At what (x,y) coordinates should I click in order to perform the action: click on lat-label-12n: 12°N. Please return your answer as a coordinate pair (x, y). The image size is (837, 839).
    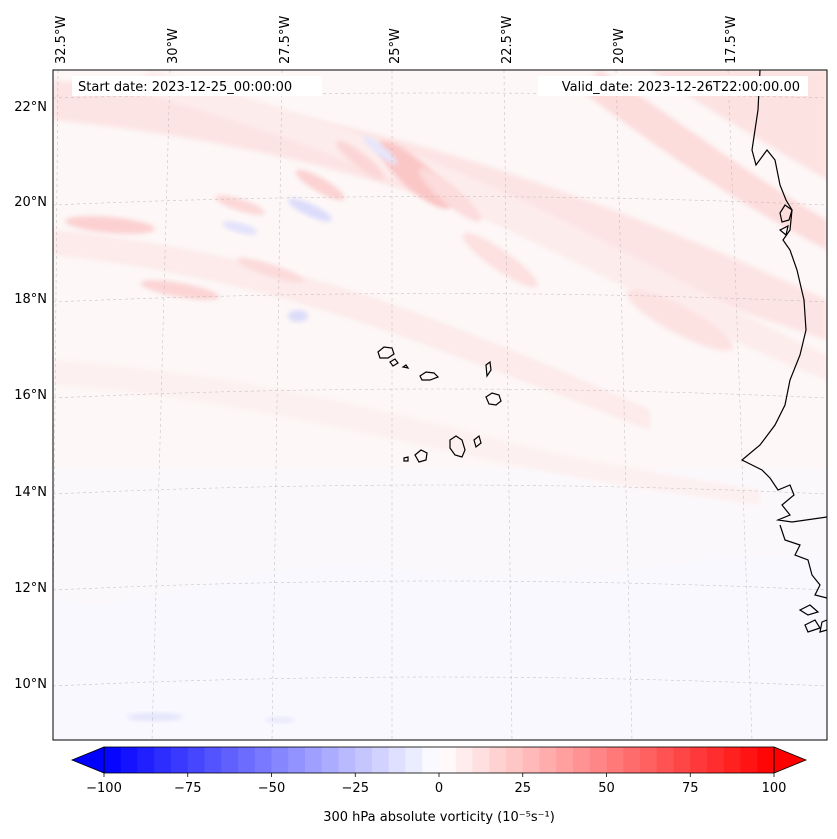
    Looking at the image, I should click on (30, 588).